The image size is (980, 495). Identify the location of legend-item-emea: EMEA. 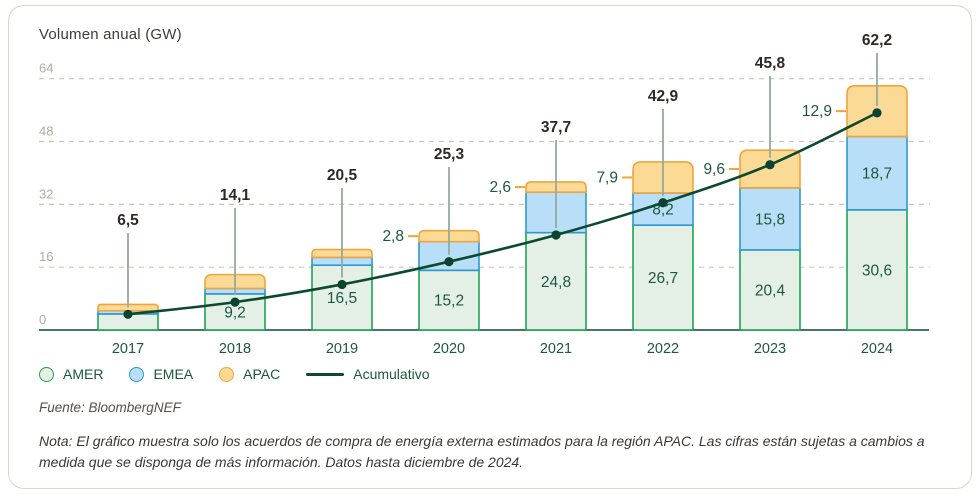
(161, 374).